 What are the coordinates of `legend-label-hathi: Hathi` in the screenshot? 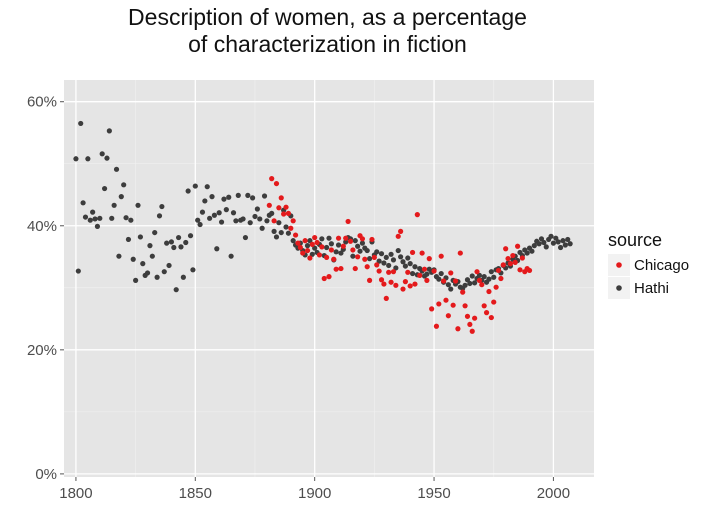 It's located at (651, 288).